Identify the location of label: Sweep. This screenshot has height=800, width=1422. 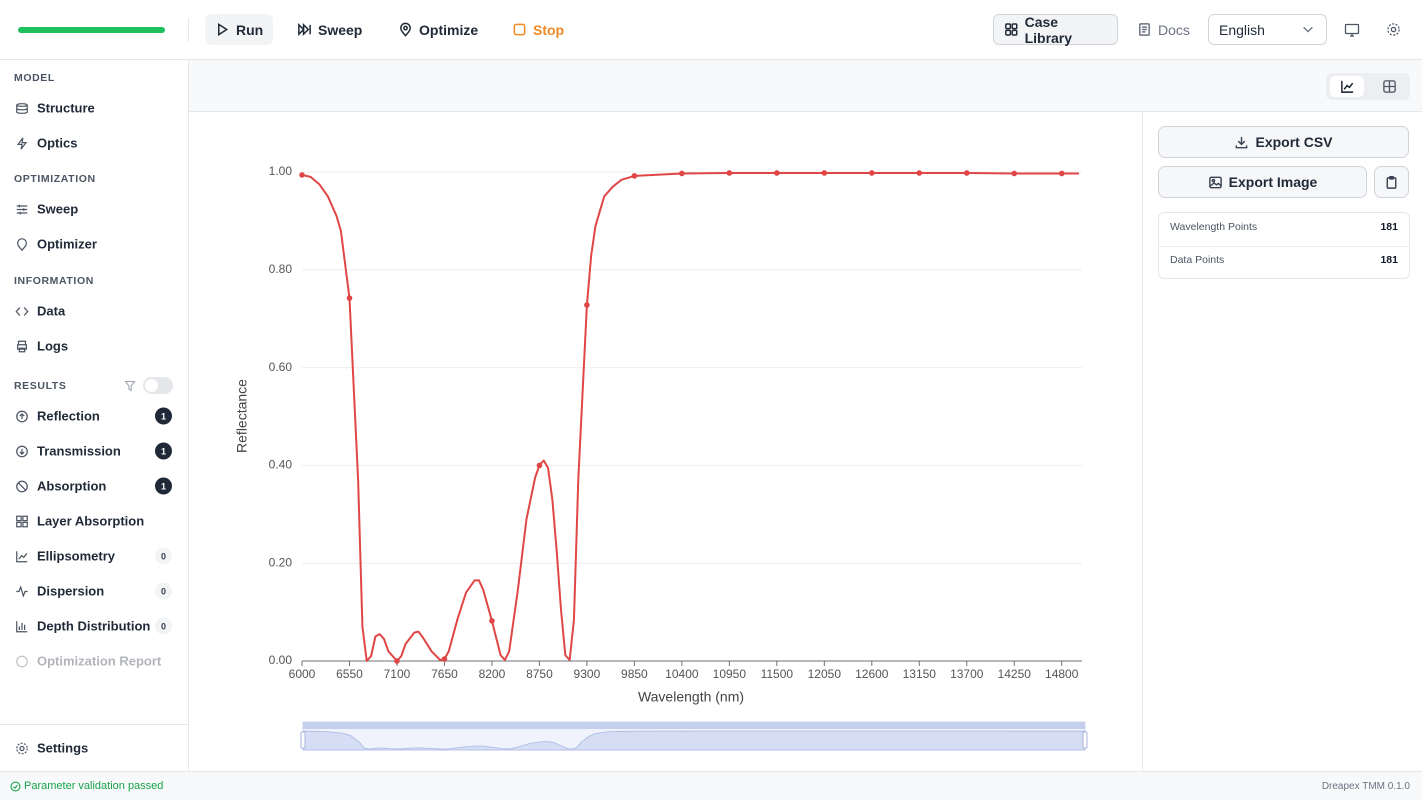
(340, 29).